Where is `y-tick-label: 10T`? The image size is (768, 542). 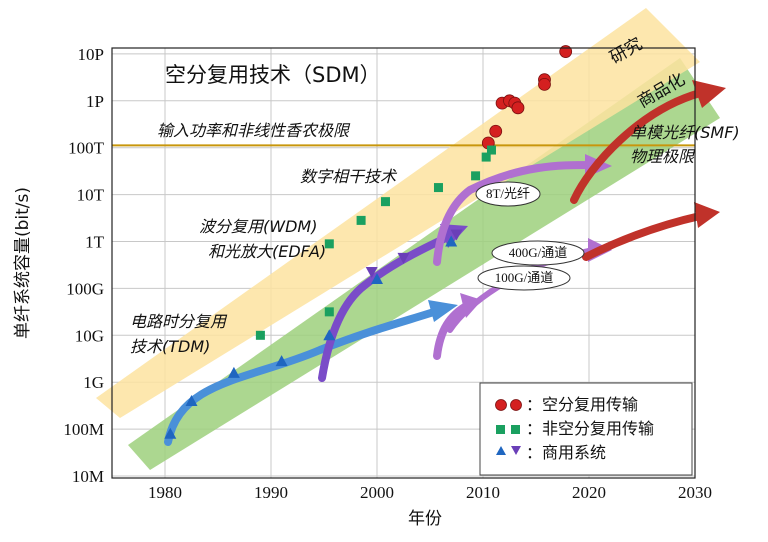 y-tick-label: 10T is located at coordinates (91, 195).